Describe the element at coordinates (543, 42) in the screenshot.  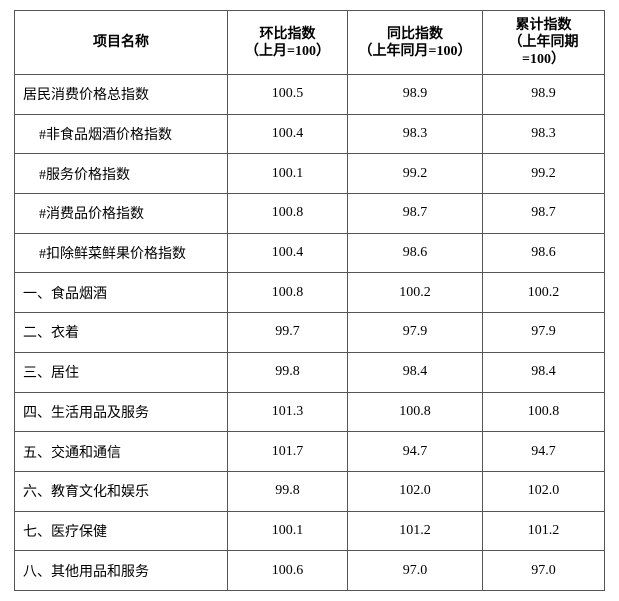
I see `header-cell: 累计指数 （上年同期 =100）` at that location.